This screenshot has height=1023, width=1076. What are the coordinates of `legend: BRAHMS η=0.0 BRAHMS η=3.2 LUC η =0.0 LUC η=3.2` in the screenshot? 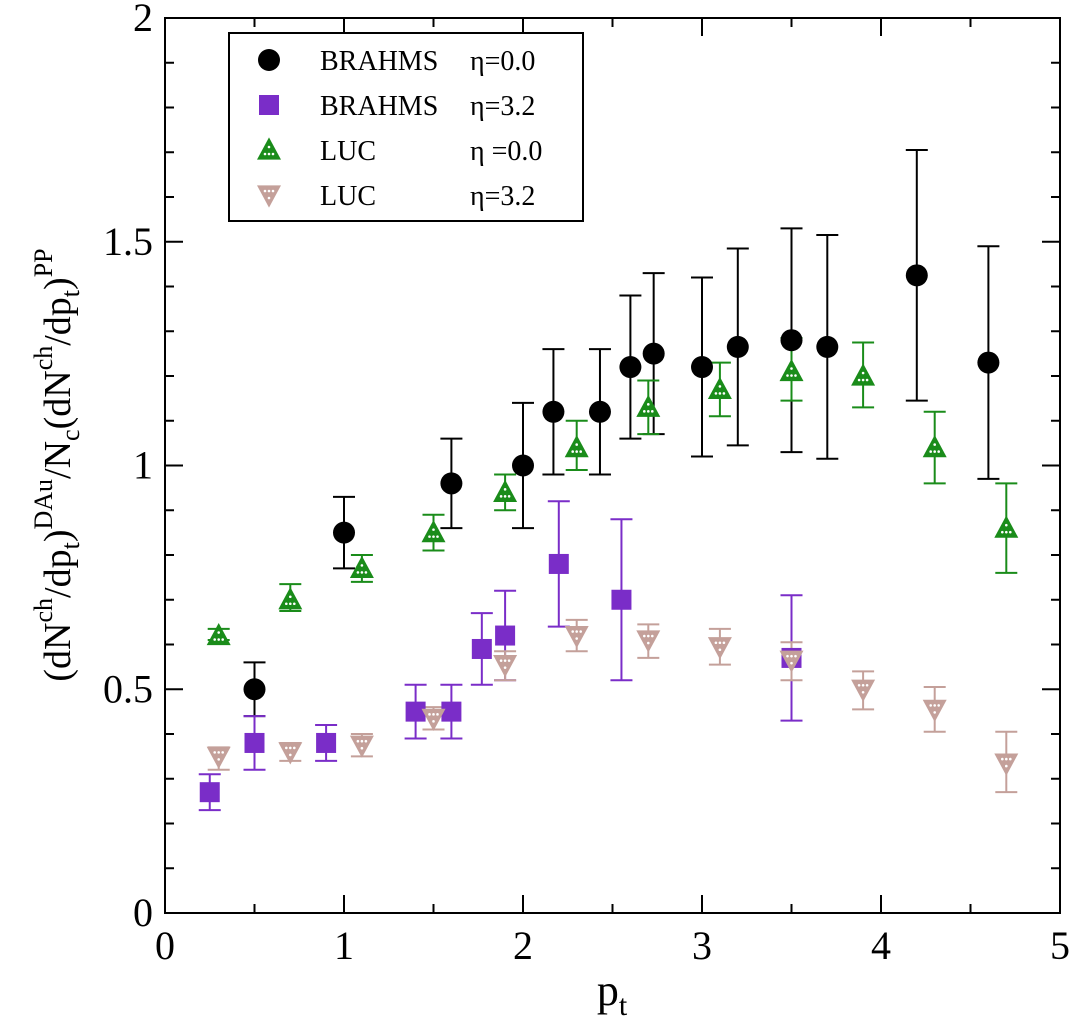 It's located at (406, 127).